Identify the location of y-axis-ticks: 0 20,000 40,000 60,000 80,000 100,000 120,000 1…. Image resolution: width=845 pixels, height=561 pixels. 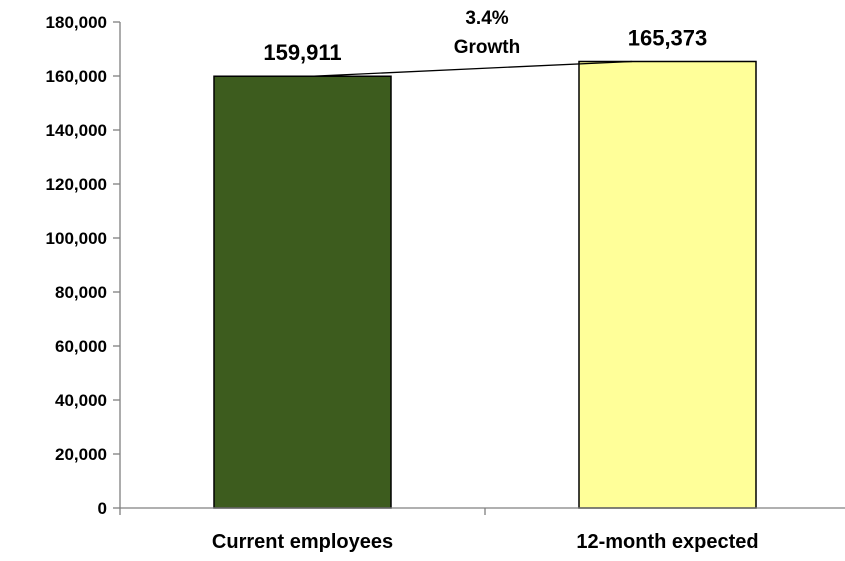
(83, 265).